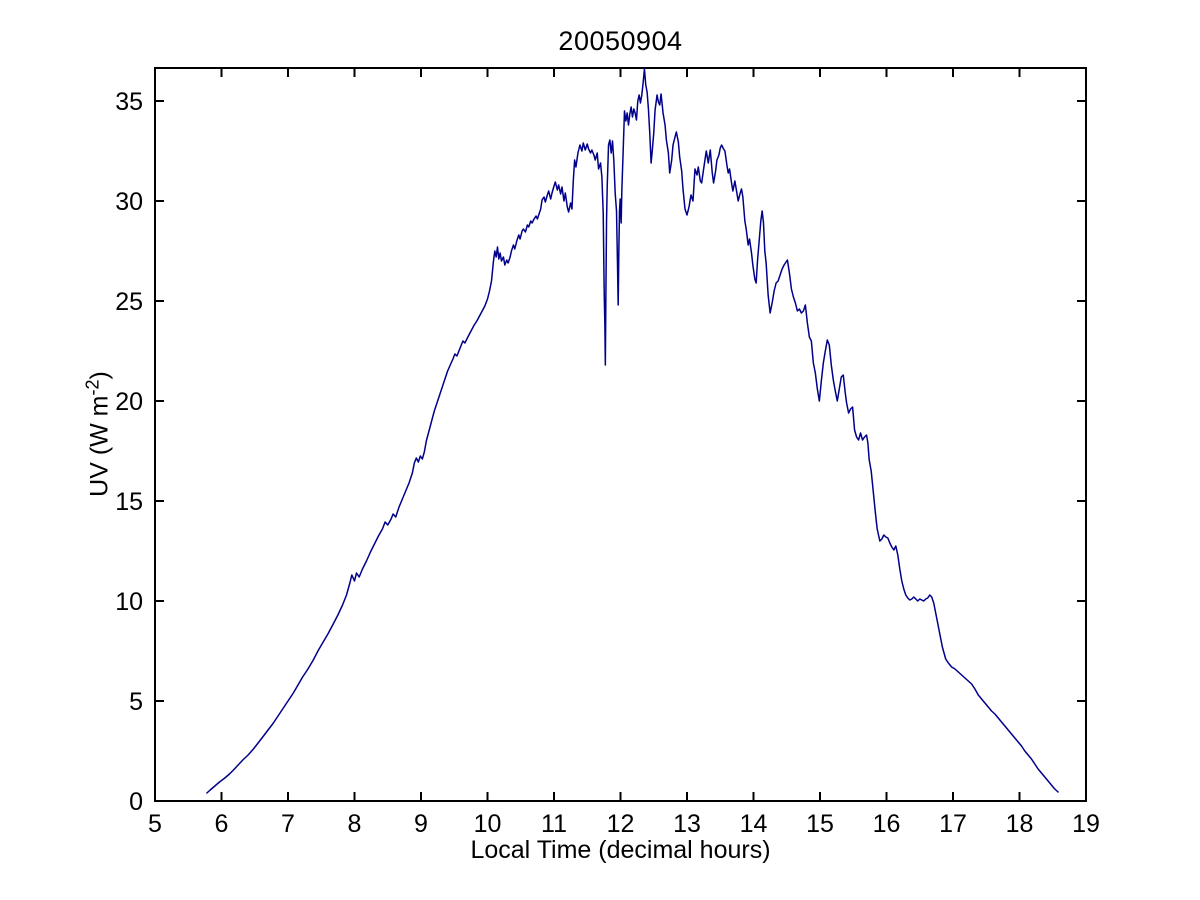  Describe the element at coordinates (620, 41) in the screenshot. I see `chart-title: 20050904` at that location.